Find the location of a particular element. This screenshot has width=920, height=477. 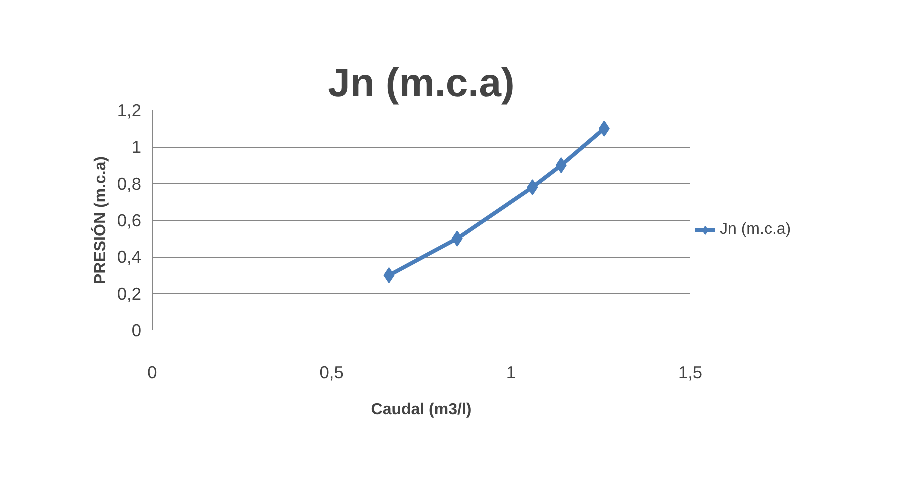

x-tick-label: 0 is located at coordinates (153, 372).